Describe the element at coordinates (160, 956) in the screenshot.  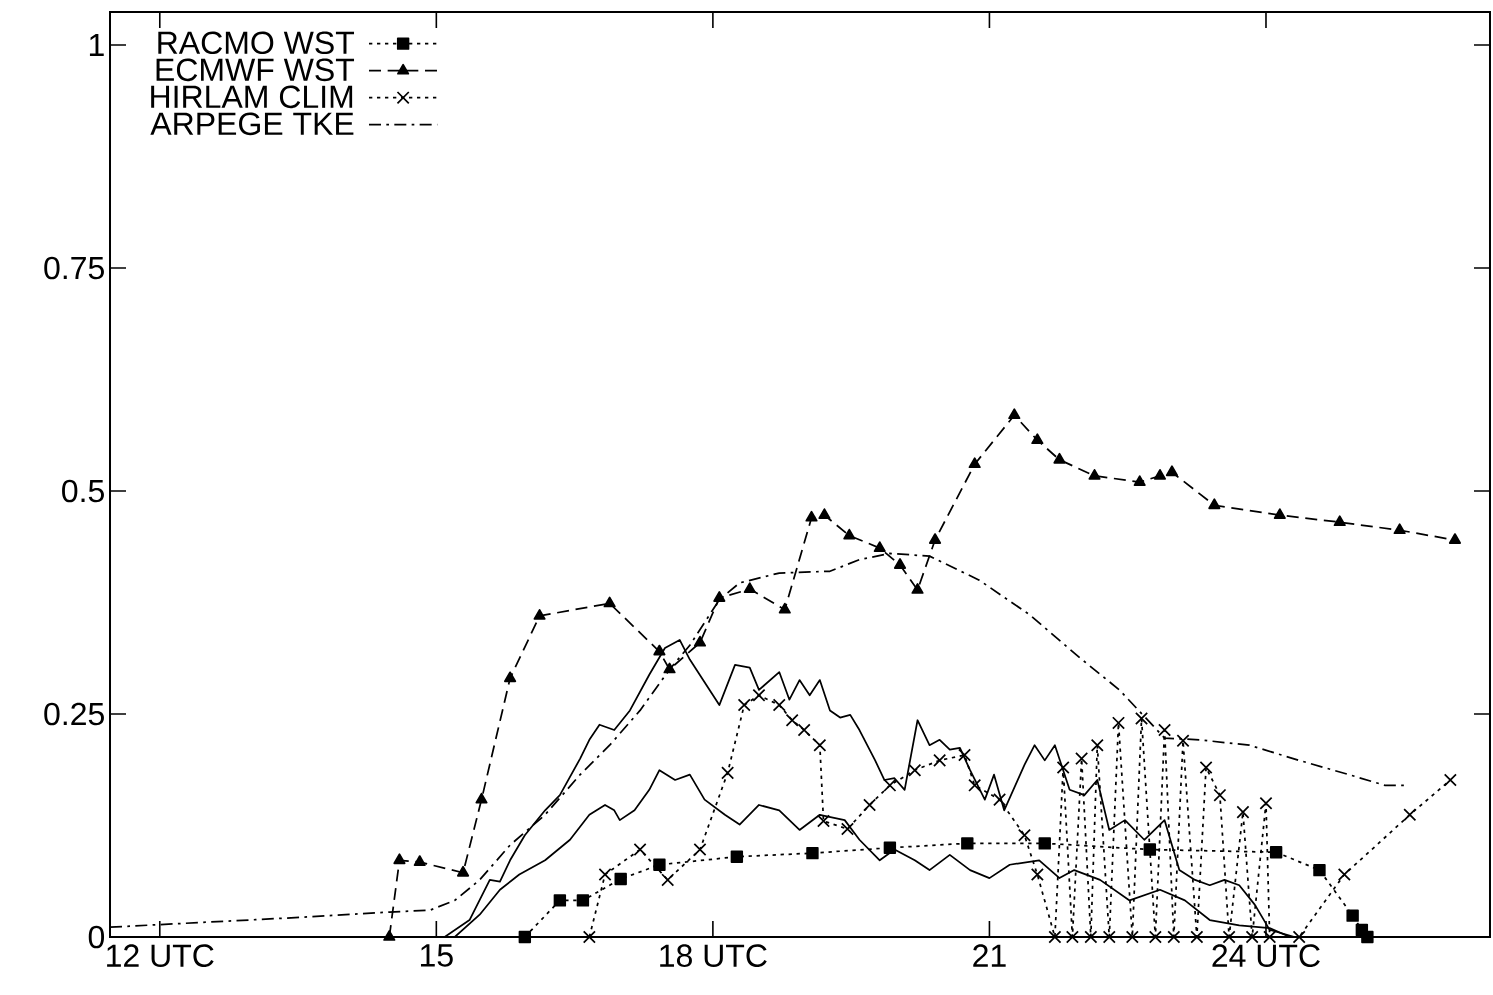
I see `x-tick-label: 12 UTC` at that location.